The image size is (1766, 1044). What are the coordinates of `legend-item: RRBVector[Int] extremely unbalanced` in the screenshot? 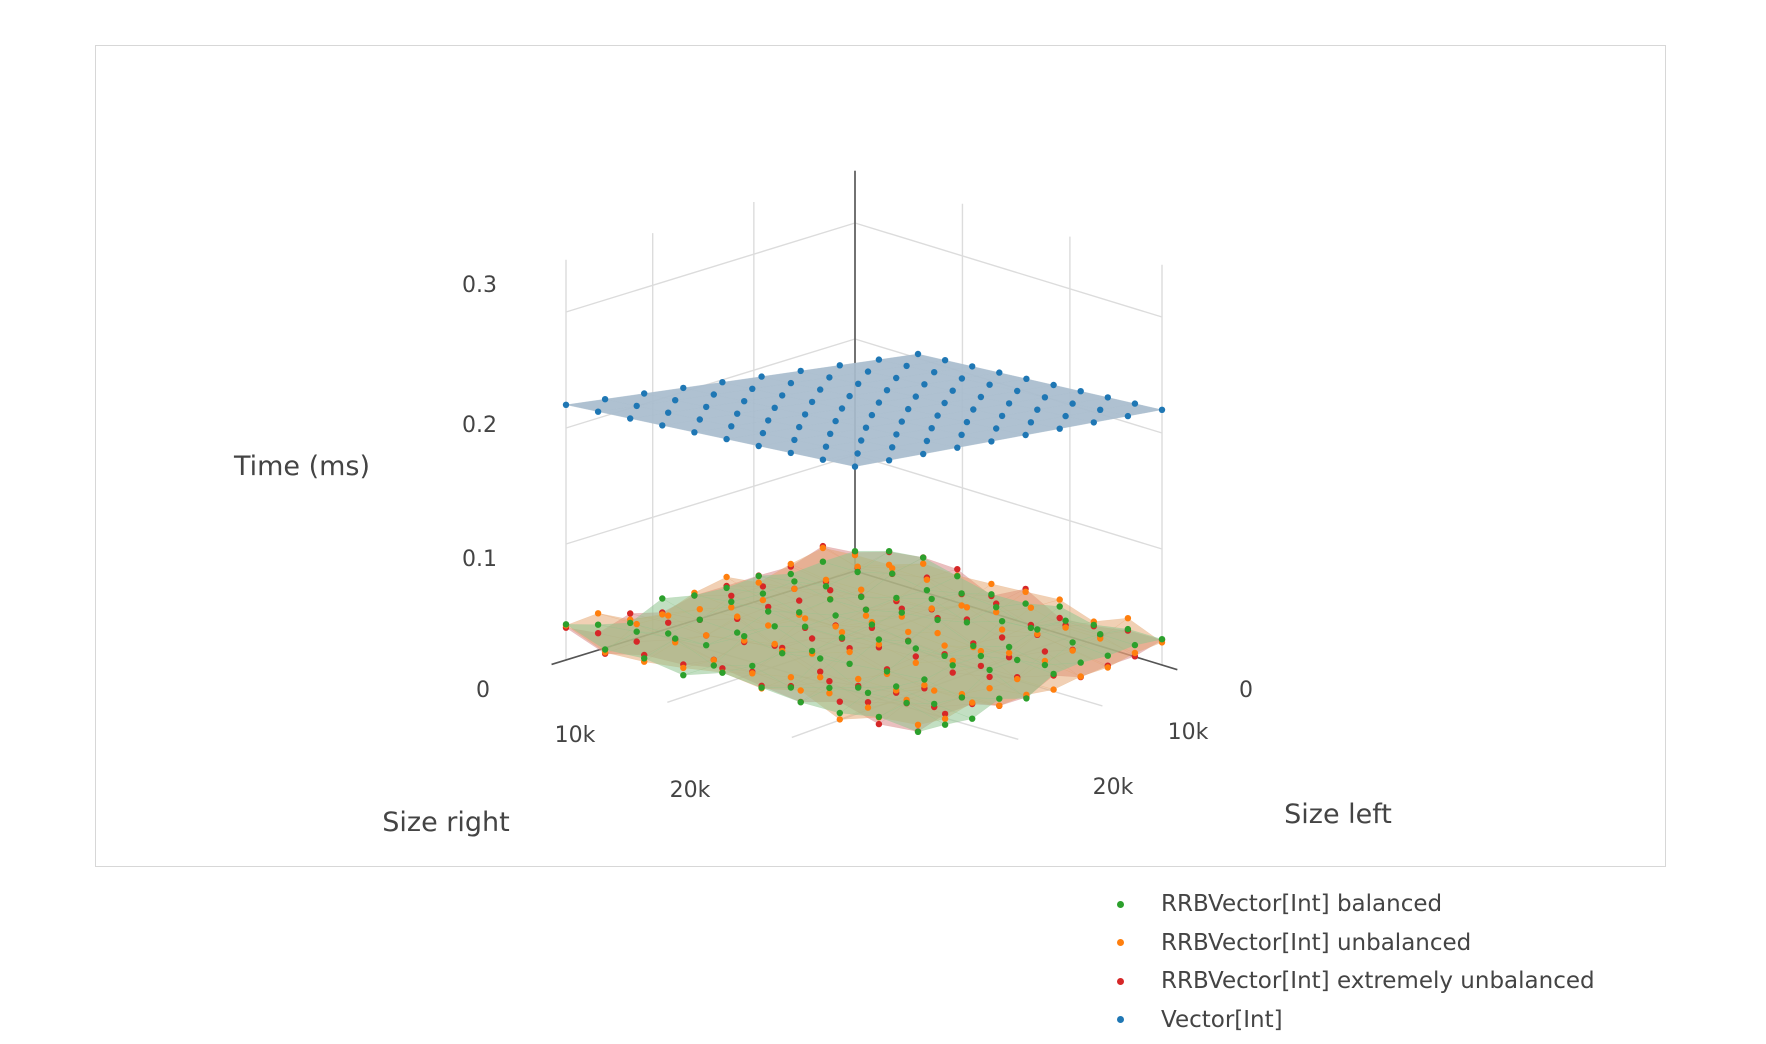 It's located at (1420, 981).